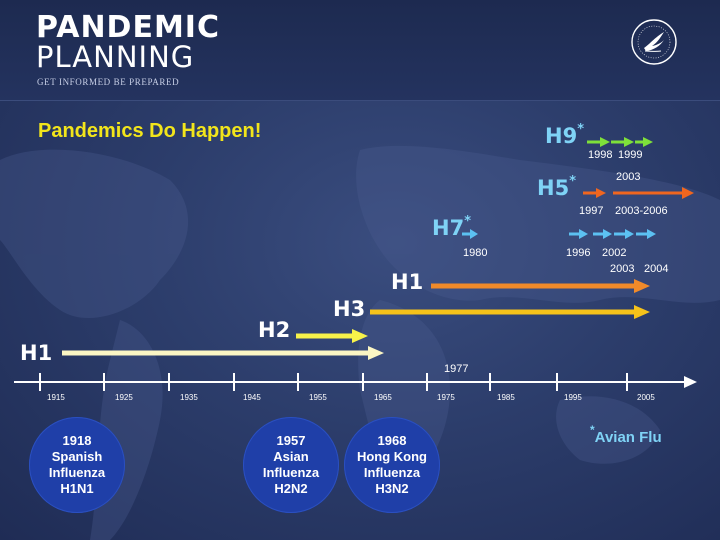 This screenshot has height=540, width=720. What do you see at coordinates (407, 282) in the screenshot?
I see `h1-recent-label: H1` at bounding box center [407, 282].